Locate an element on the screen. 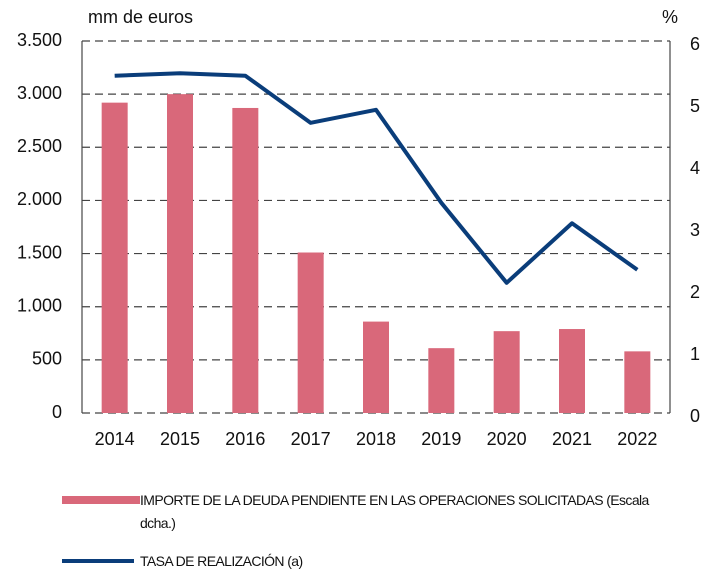 The height and width of the screenshot is (576, 702). y2-tick-label: 4 is located at coordinates (695, 168).